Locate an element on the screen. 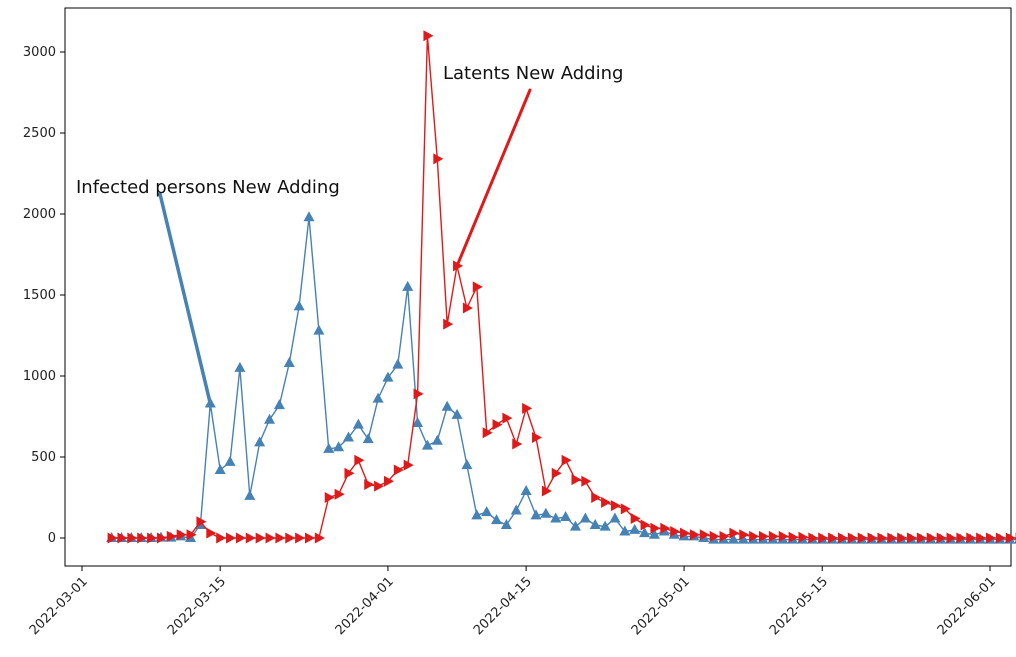  x-tick-label: 2022-04-15 is located at coordinates (503, 606).